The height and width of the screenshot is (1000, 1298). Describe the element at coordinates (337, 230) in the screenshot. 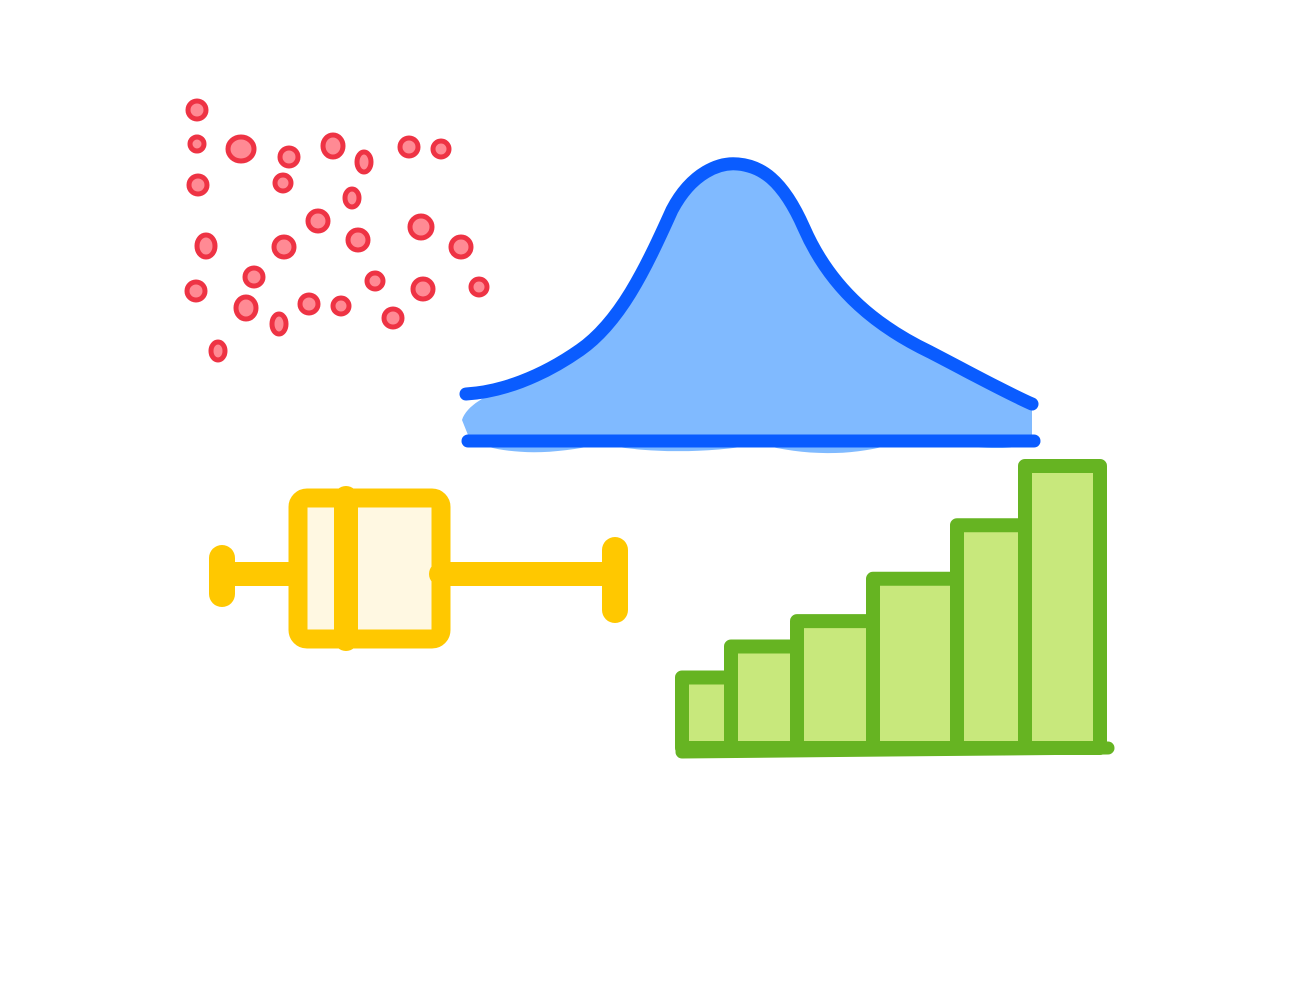

I see `scatter-plot-icon` at that location.